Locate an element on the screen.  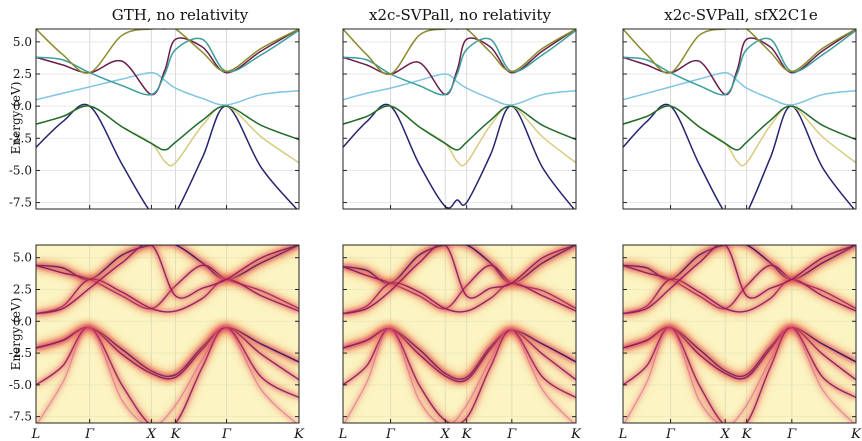
ylabel-top: Energy (eV) is located at coordinates (16, 118).